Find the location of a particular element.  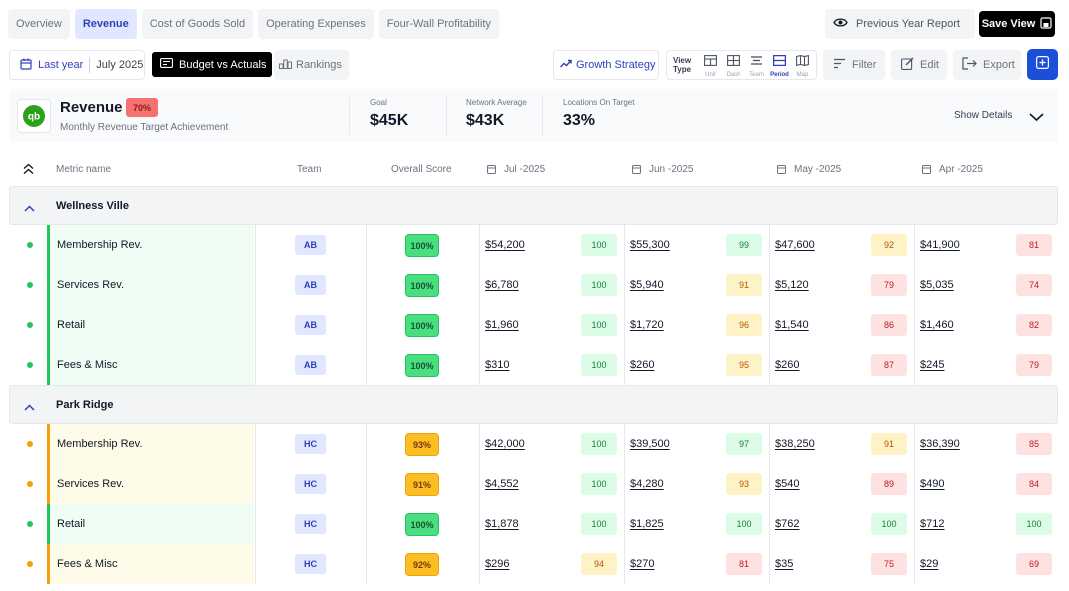

score-badge: 86 is located at coordinates (889, 325).